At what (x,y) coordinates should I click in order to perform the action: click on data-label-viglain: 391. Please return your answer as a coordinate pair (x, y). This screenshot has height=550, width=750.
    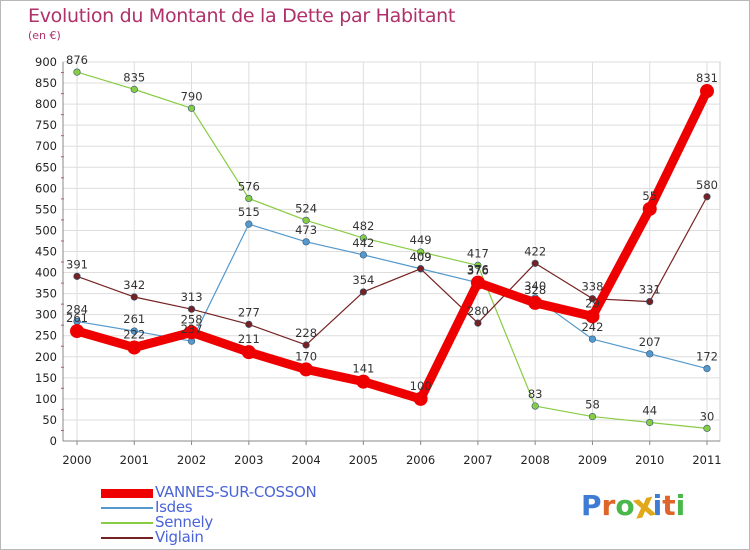
    Looking at the image, I should click on (77, 264).